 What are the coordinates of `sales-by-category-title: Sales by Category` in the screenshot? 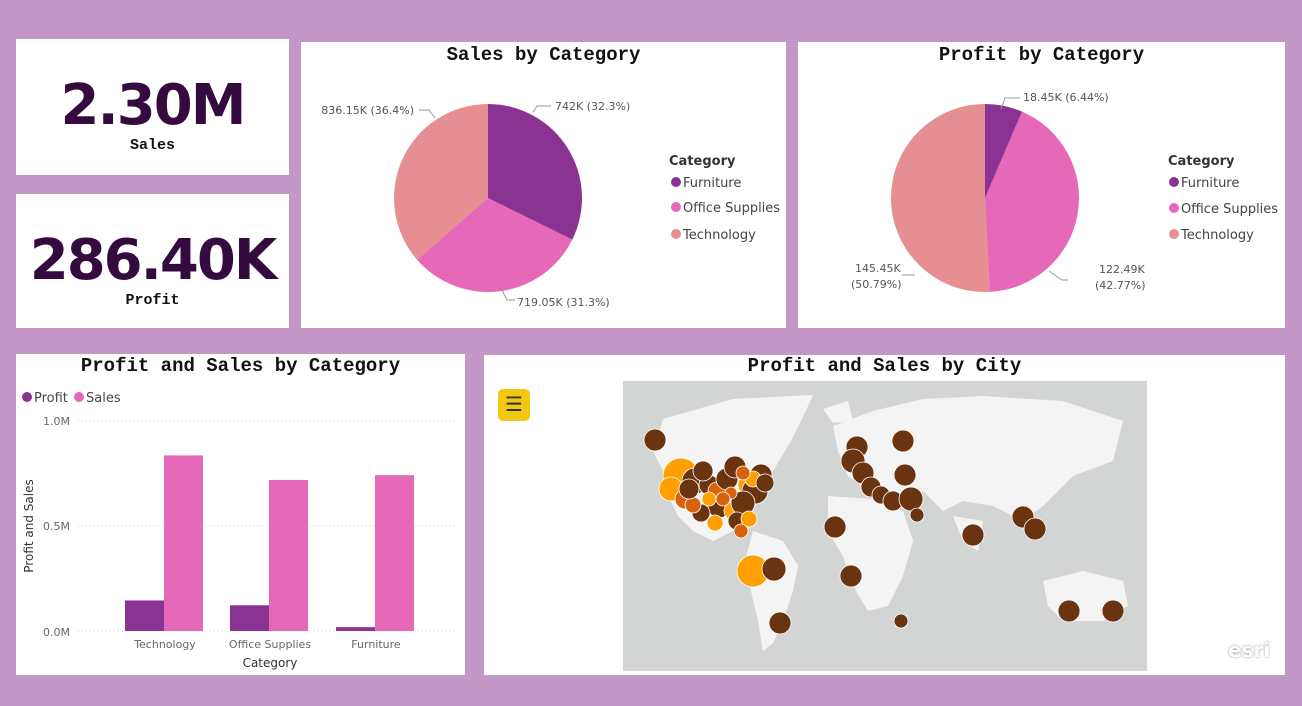 It's located at (543, 55).